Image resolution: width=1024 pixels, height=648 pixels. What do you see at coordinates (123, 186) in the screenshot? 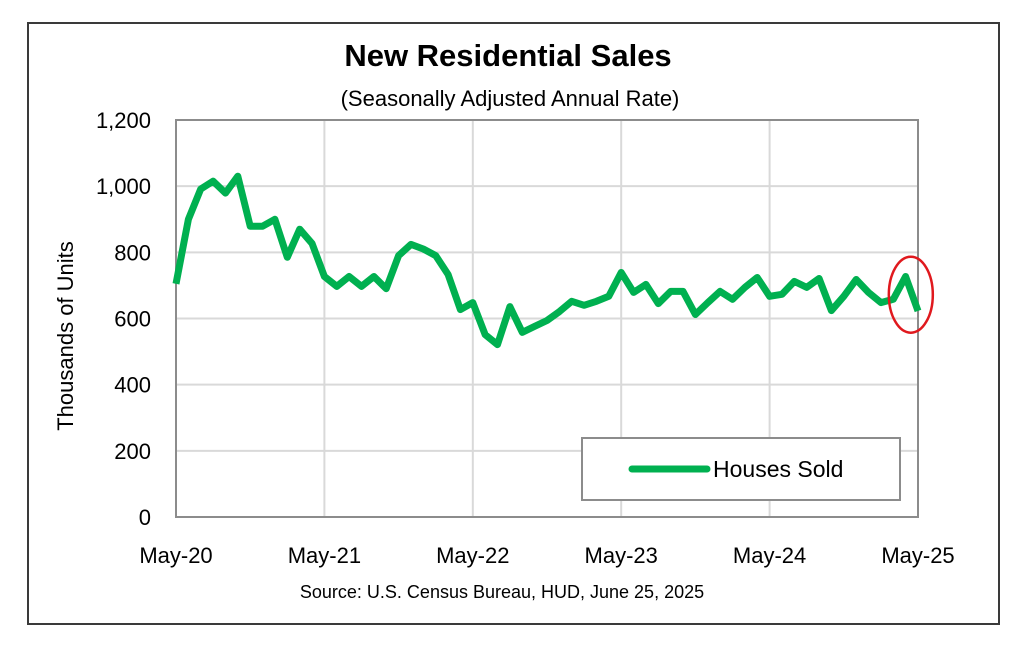
I see `y-tick-label: 1,000` at bounding box center [123, 186].